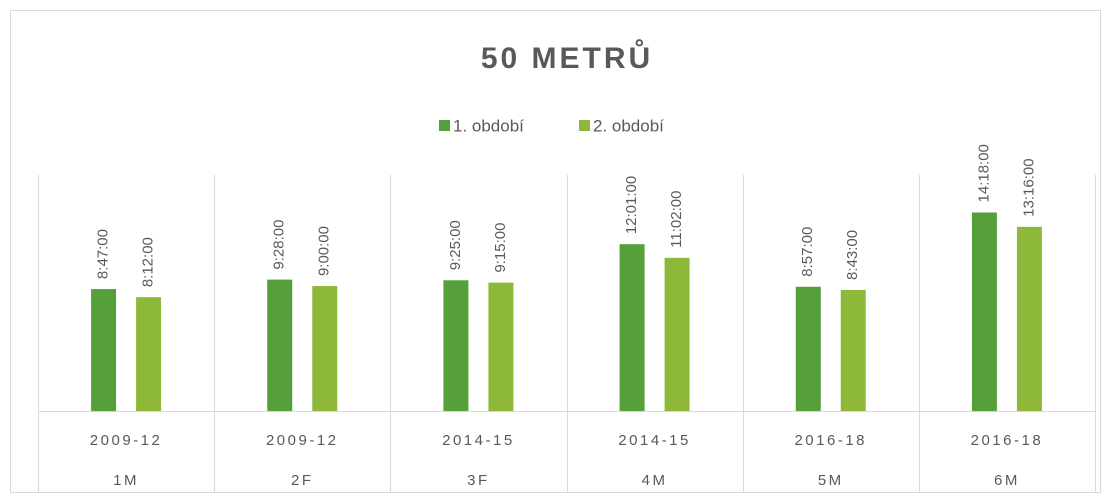  What do you see at coordinates (567, 57) in the screenshot?
I see `chart-title: 50 METRŮ` at bounding box center [567, 57].